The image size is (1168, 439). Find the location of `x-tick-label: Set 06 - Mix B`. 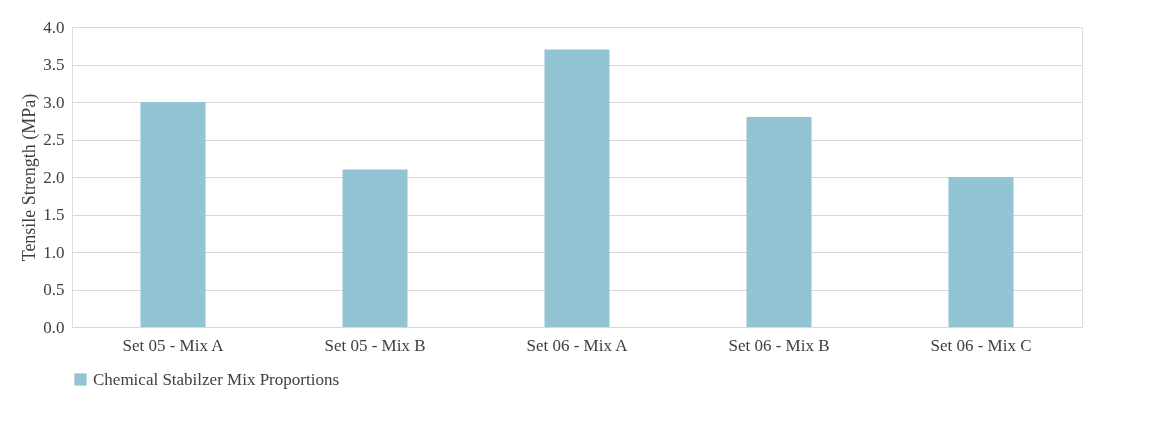

x-tick-label: Set 06 - Mix B is located at coordinates (779, 345).